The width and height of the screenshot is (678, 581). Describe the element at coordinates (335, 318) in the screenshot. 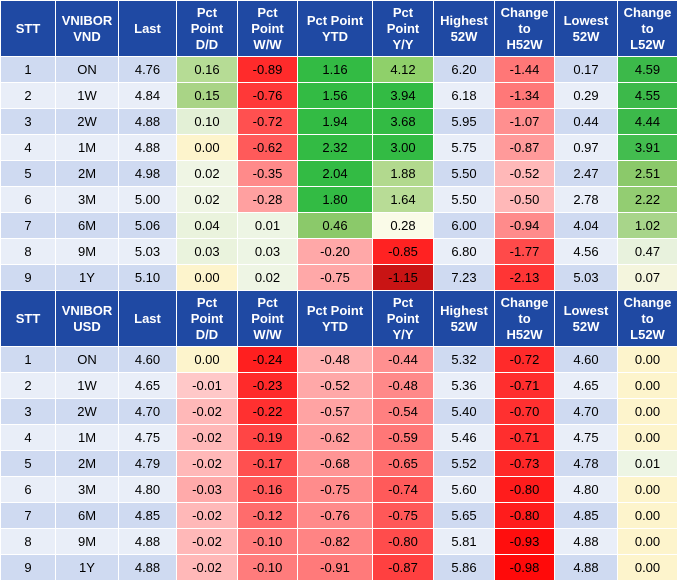

I see `header-pct-ytd: Pct Point YTD` at that location.